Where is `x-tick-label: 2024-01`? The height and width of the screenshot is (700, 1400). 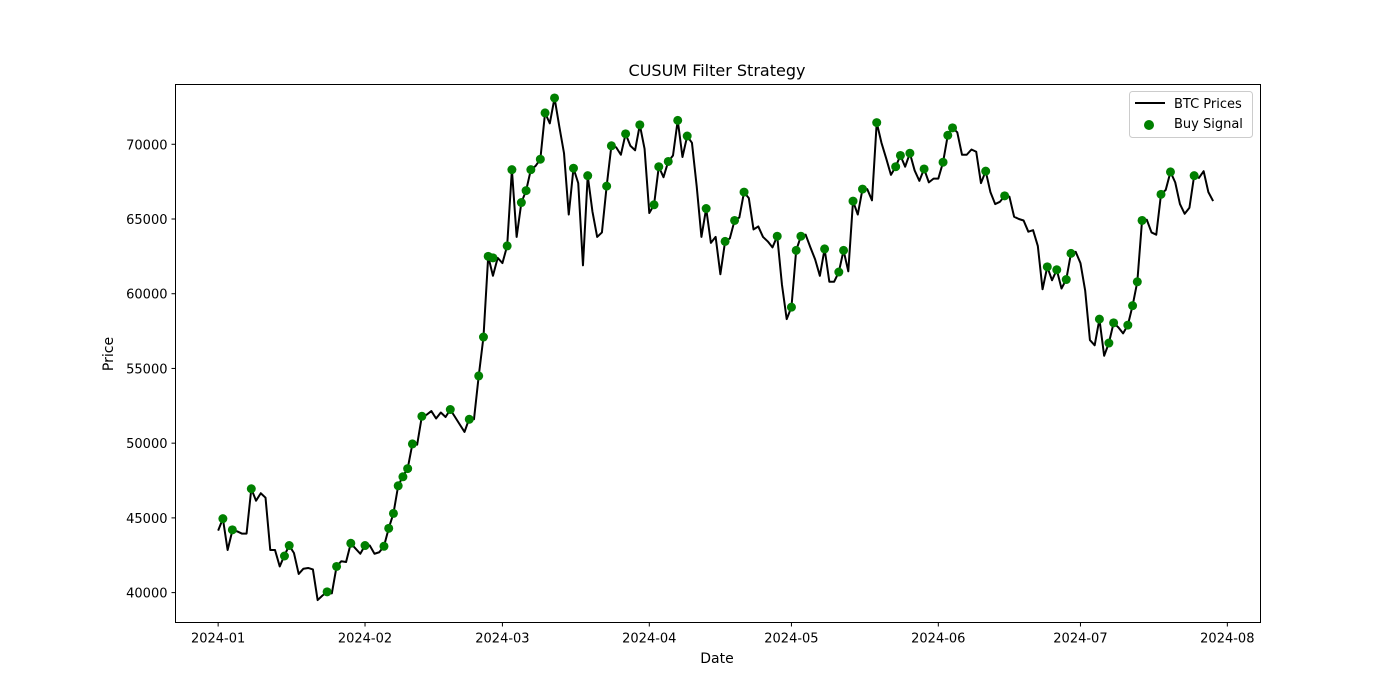
x-tick-label: 2024-01 is located at coordinates (218, 639).